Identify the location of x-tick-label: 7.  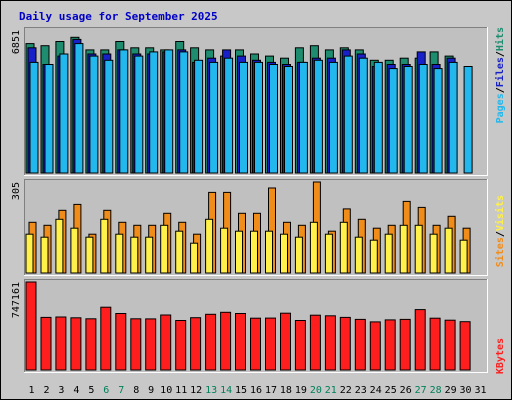
(121, 390).